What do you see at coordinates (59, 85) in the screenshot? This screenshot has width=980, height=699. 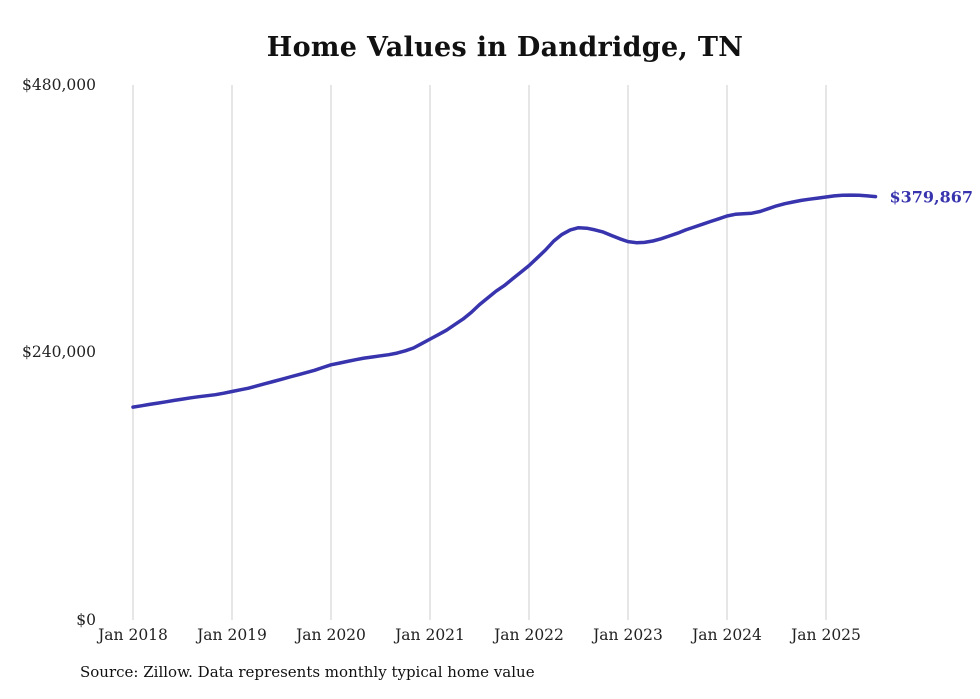 I see `y-axis-tick-480000: $480,000` at bounding box center [59, 85].